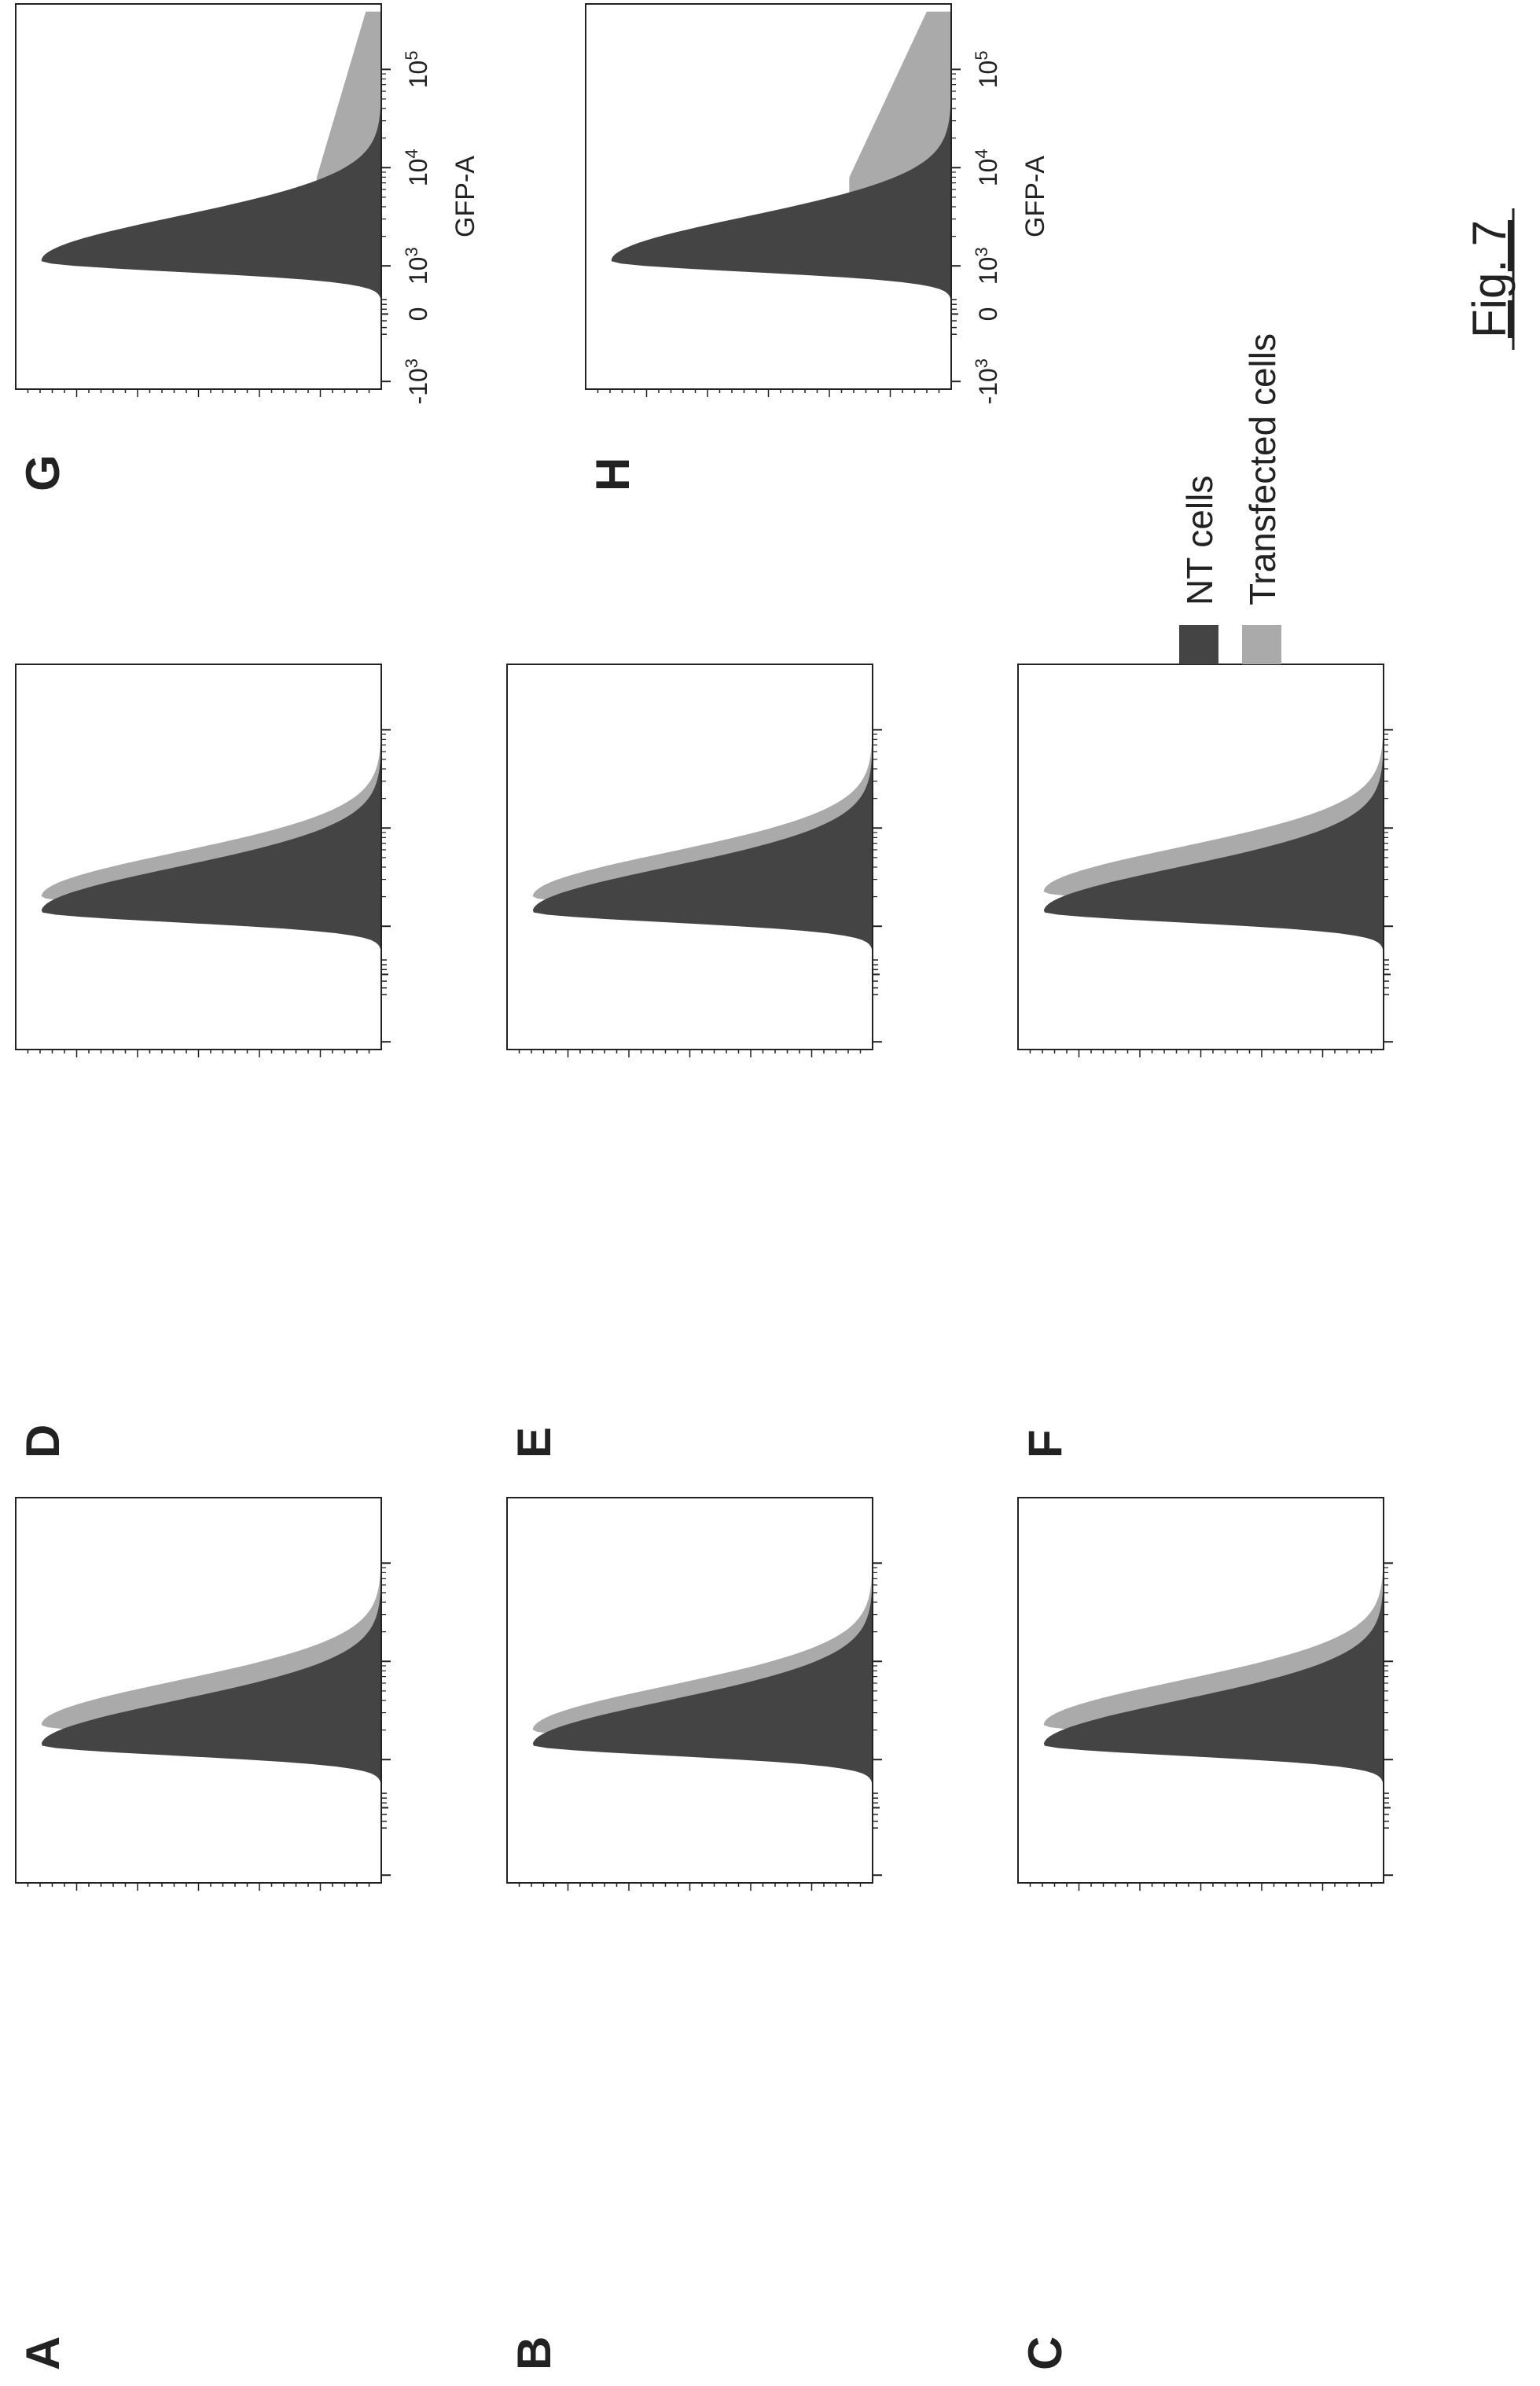 The width and height of the screenshot is (1540, 2386). I want to click on histogram-panel-c: C, so click(1205, 1934).